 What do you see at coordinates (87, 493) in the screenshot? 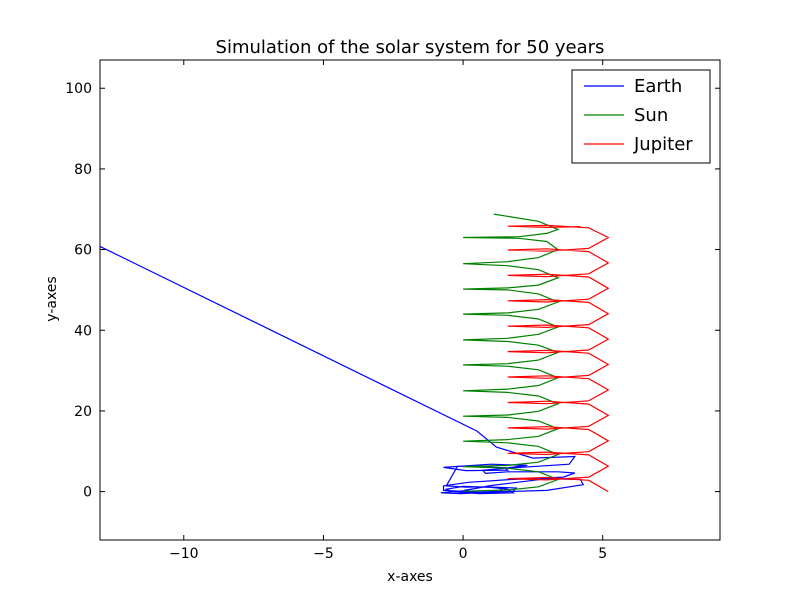
I see `y-tick-label: 0` at bounding box center [87, 493].